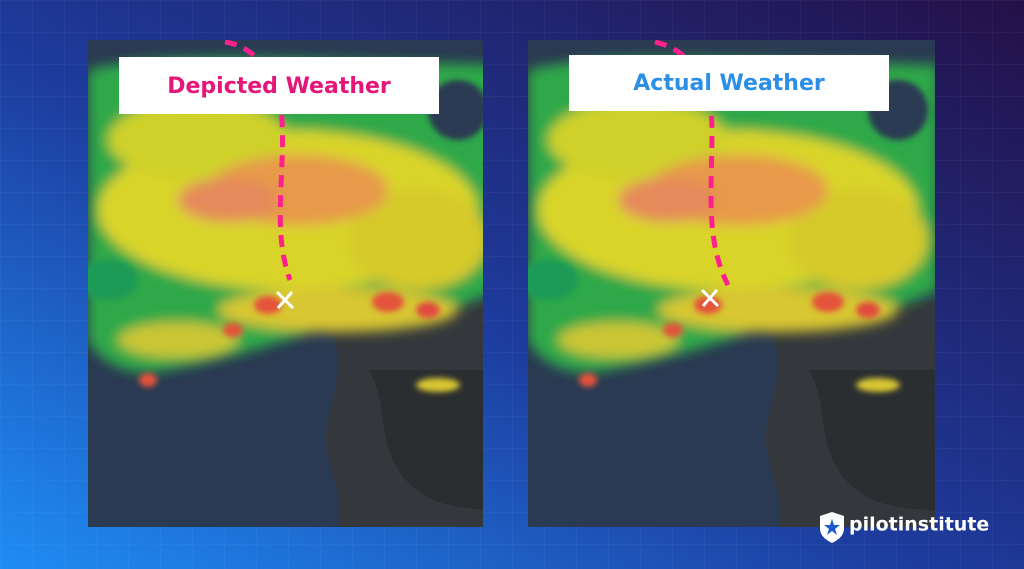 Image resolution: width=1024 pixels, height=569 pixels. I want to click on panel-label: Actual Weather, so click(729, 83).